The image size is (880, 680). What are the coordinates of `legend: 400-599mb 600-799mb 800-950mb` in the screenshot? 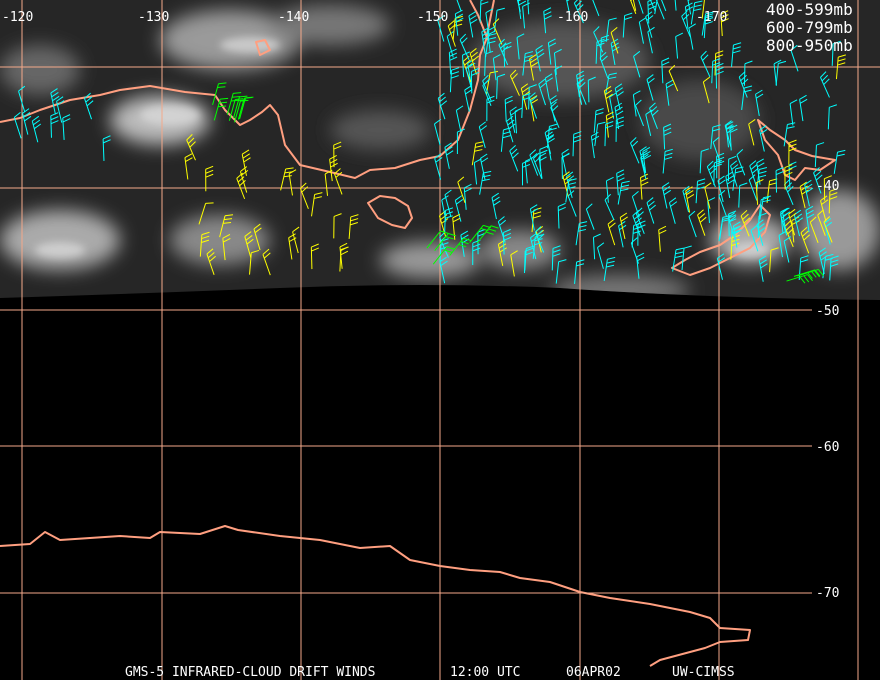 It's located at (809, 27).